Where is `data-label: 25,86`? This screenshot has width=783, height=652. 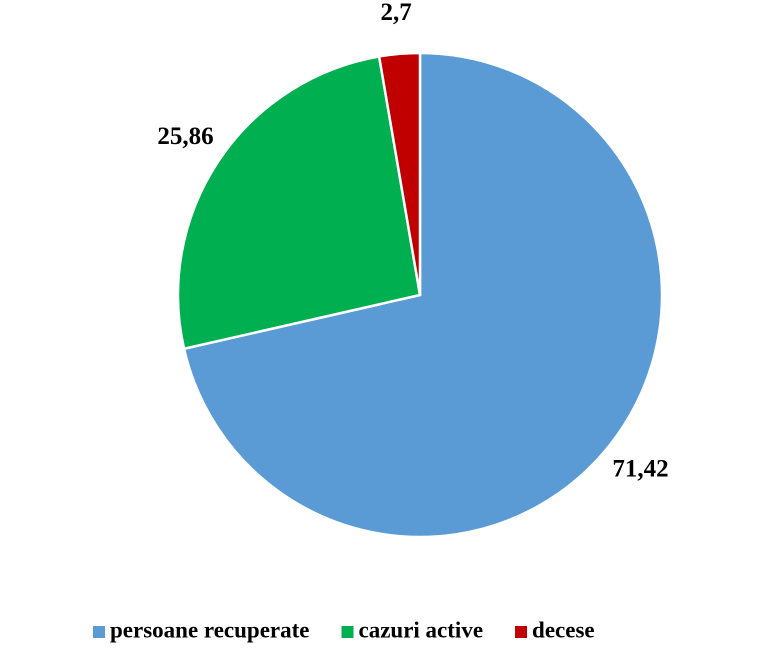
data-label: 25,86 is located at coordinates (185, 136).